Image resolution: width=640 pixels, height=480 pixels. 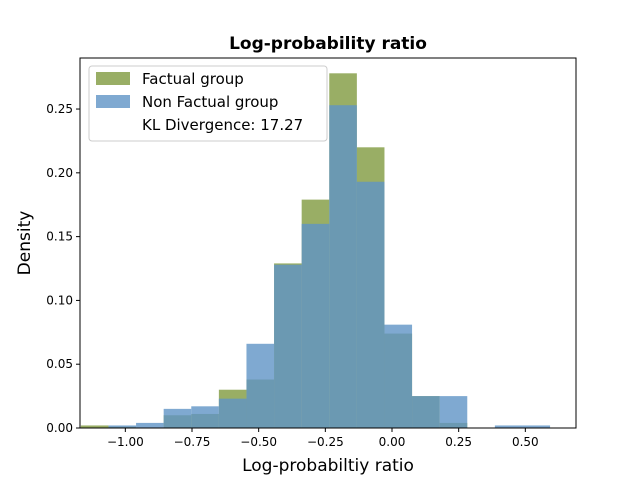 I want to click on factual-legend-label: Factual group, so click(x=193, y=79).